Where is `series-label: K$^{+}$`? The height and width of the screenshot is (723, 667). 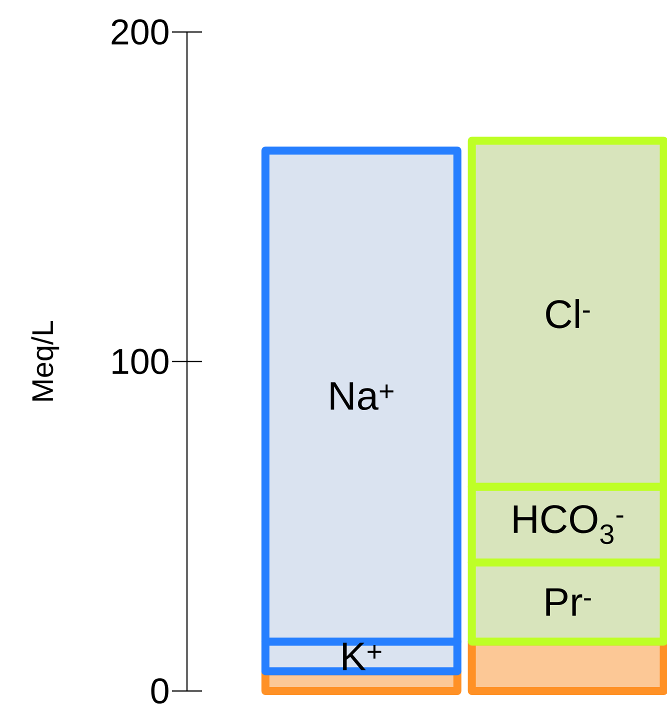
series-label: K$^{+}$ is located at coordinates (362, 656).